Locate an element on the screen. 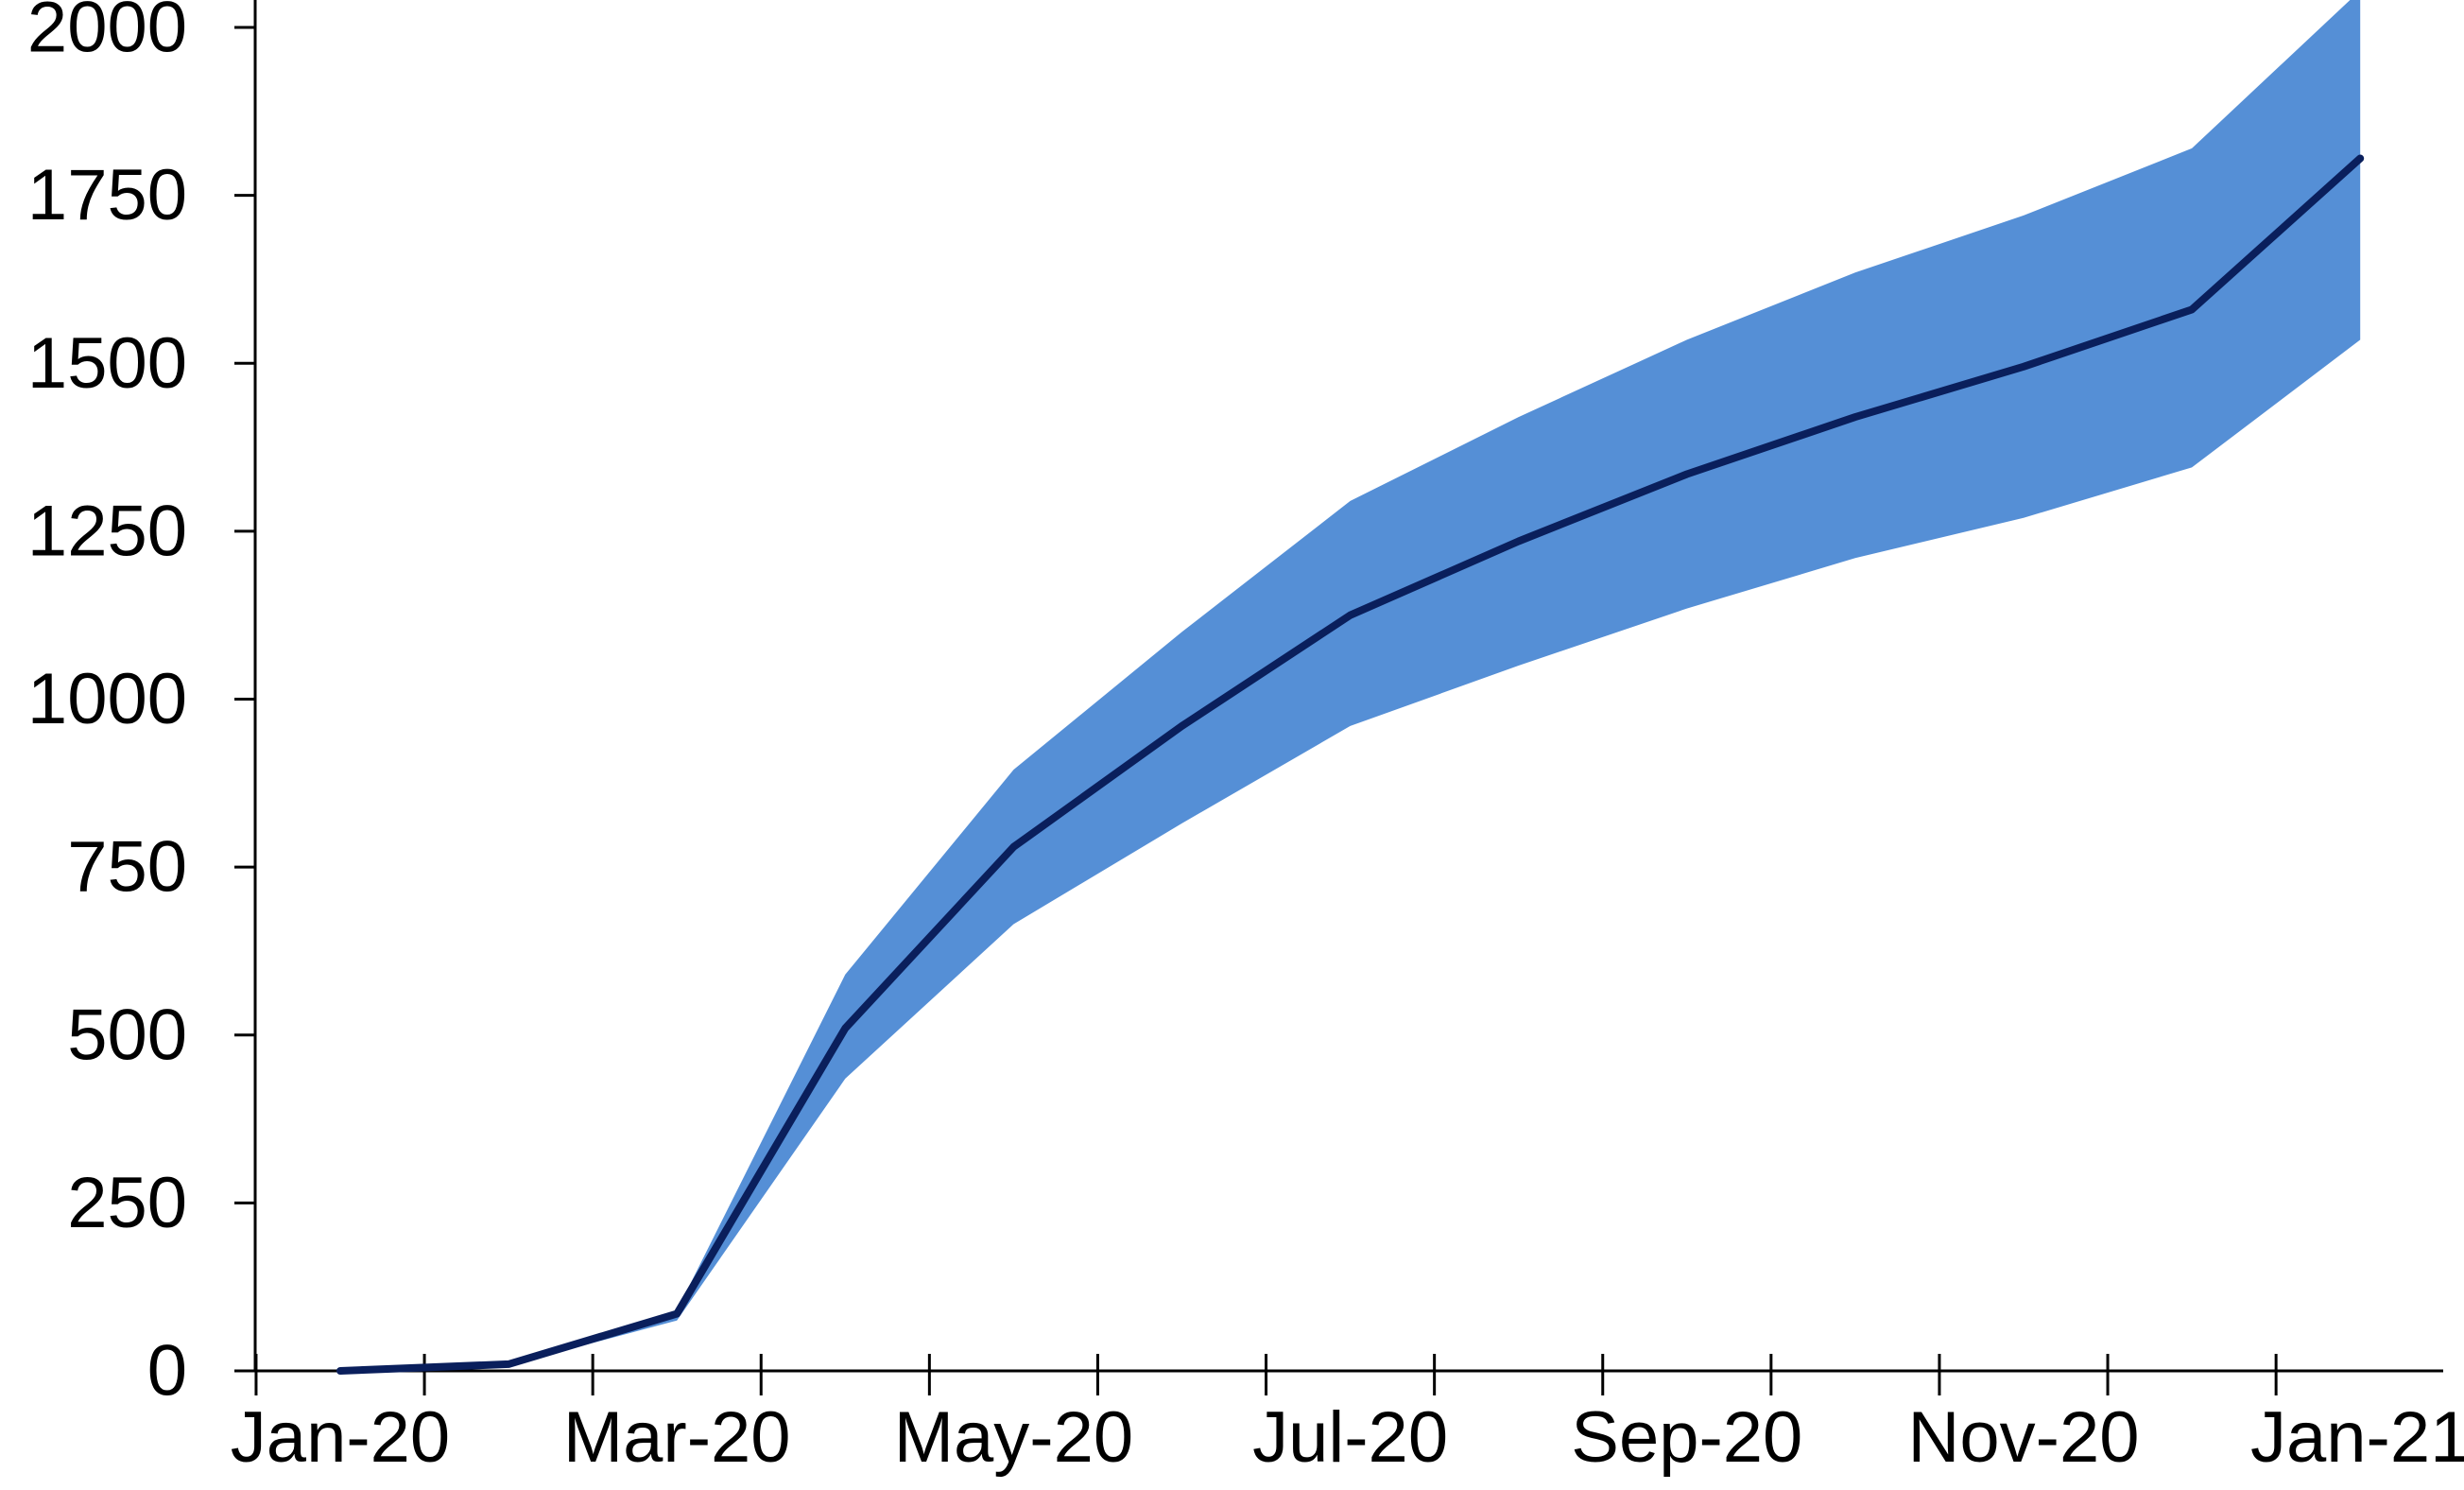 The image size is (2464, 1490). x-tick-label: May-20 is located at coordinates (1013, 1437).